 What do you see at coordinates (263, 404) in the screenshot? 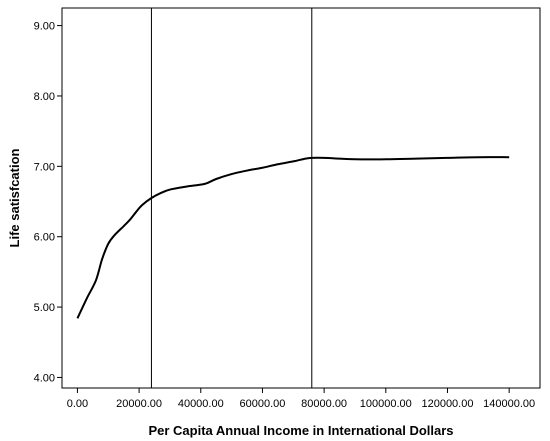
I see `x-tick-label: 60000.00` at bounding box center [263, 404].